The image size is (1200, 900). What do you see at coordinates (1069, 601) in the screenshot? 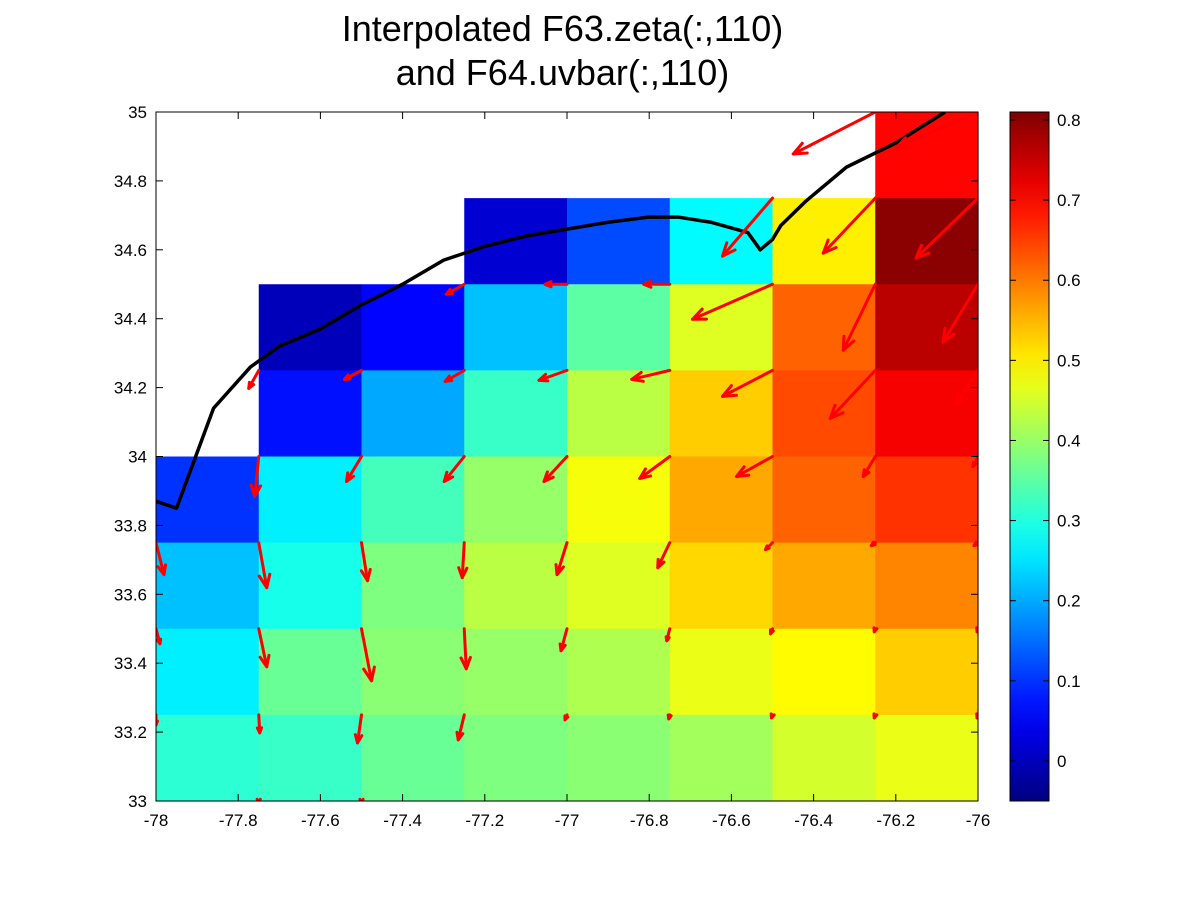
I see `colorbar-tick-label: 0.2` at bounding box center [1069, 601].